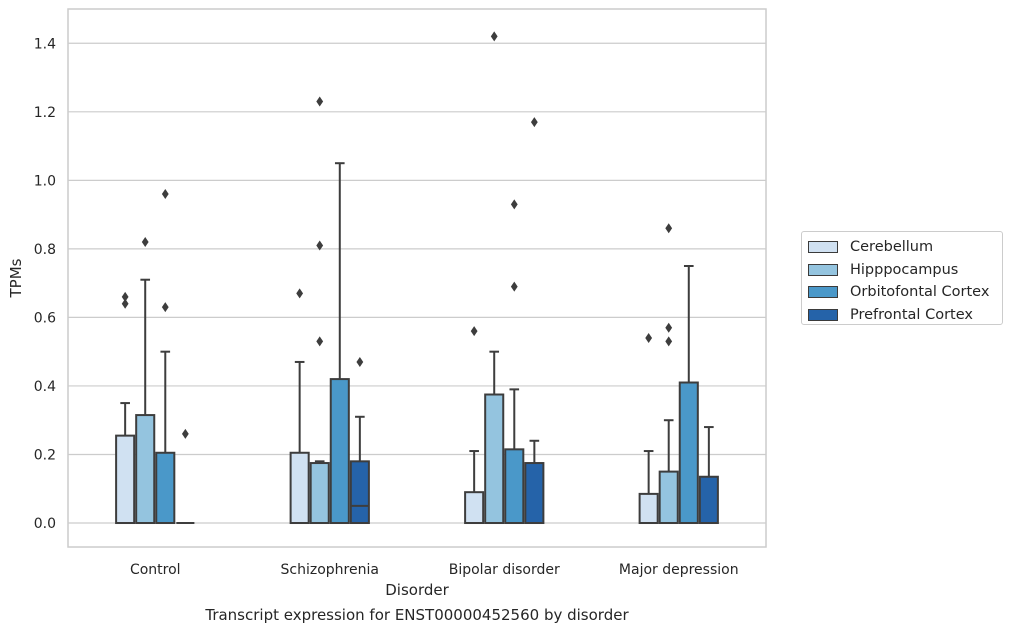 This screenshot has height=634, width=1014. I want to click on y-tick-label: 0.0, so click(45, 524).